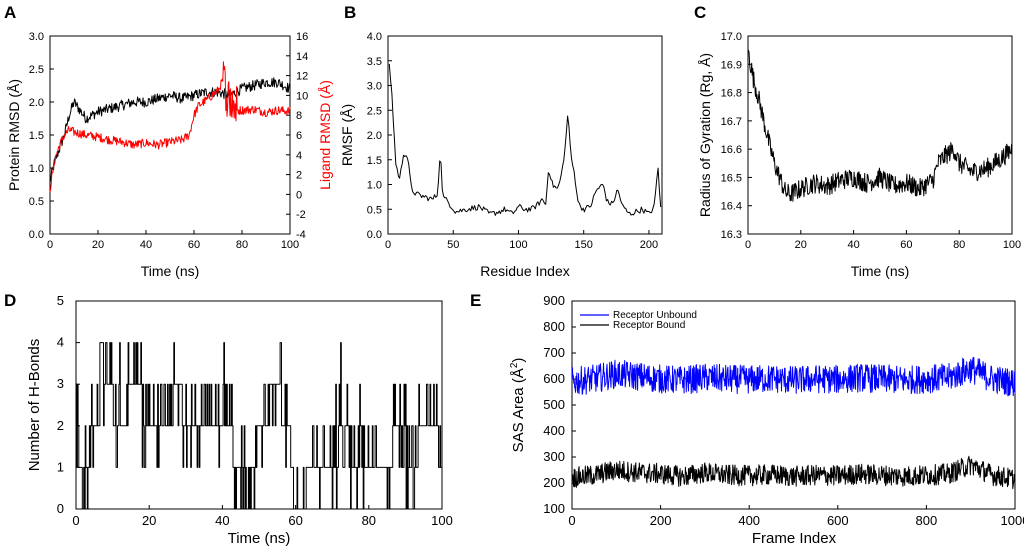 The width and height of the screenshot is (1024, 549). What do you see at coordinates (374, 186) in the screenshot?
I see `panel-b-ytick-label: 1.0` at bounding box center [374, 186].